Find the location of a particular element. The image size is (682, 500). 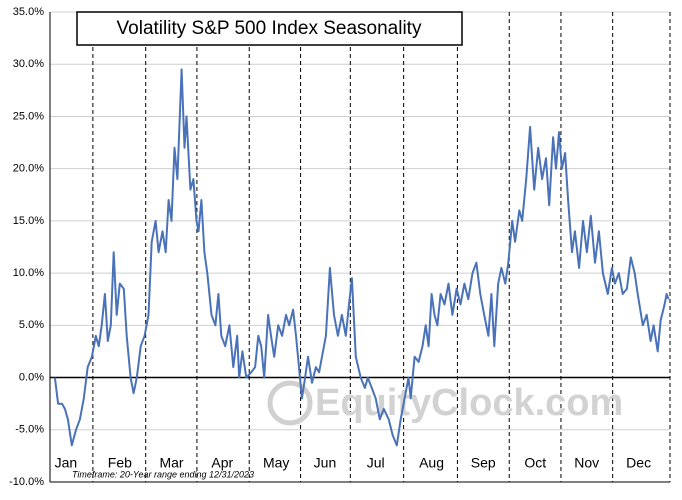

watermark-group: EquityClock.com is located at coordinates (445, 403).